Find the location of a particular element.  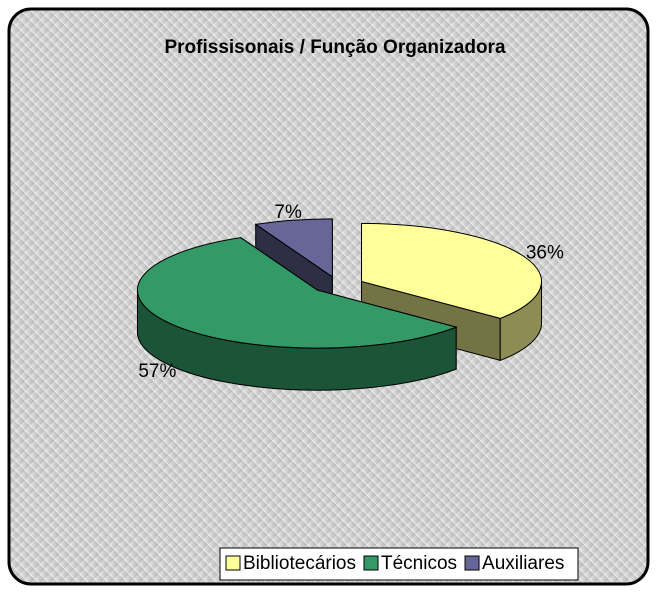

data-label: 36% is located at coordinates (545, 253).